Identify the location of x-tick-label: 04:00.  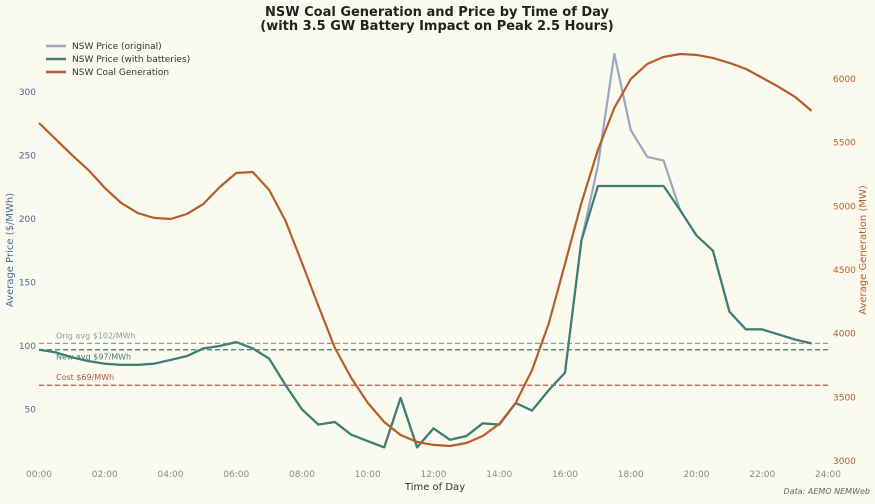
(171, 475).